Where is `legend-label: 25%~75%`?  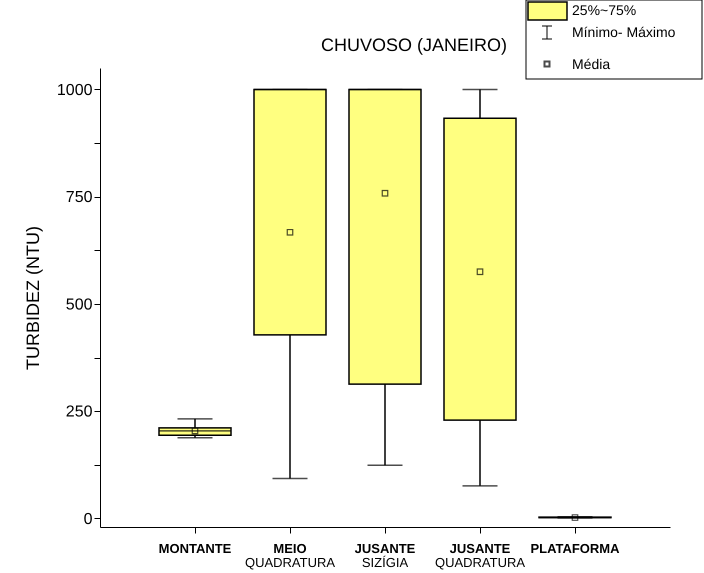
legend-label: 25%~75% is located at coordinates (604, 10).